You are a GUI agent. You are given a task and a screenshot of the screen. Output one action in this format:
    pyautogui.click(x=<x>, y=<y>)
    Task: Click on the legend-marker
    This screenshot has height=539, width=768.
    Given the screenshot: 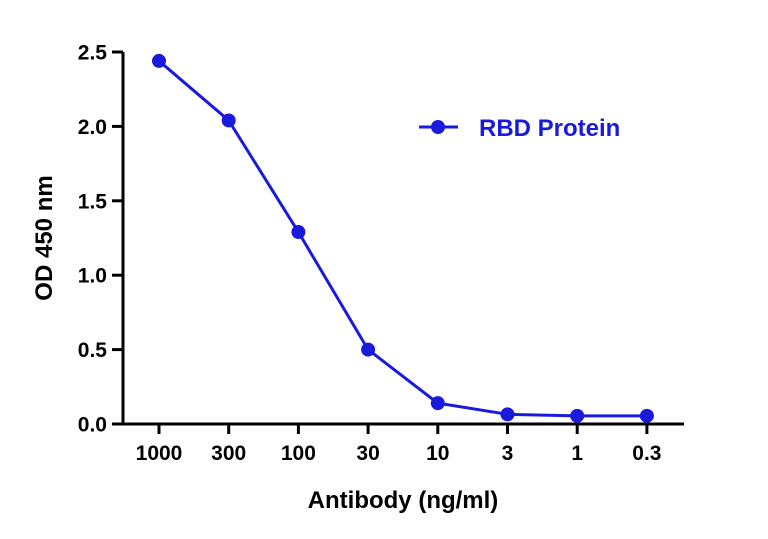 What is the action you would take?
    pyautogui.click(x=438, y=127)
    